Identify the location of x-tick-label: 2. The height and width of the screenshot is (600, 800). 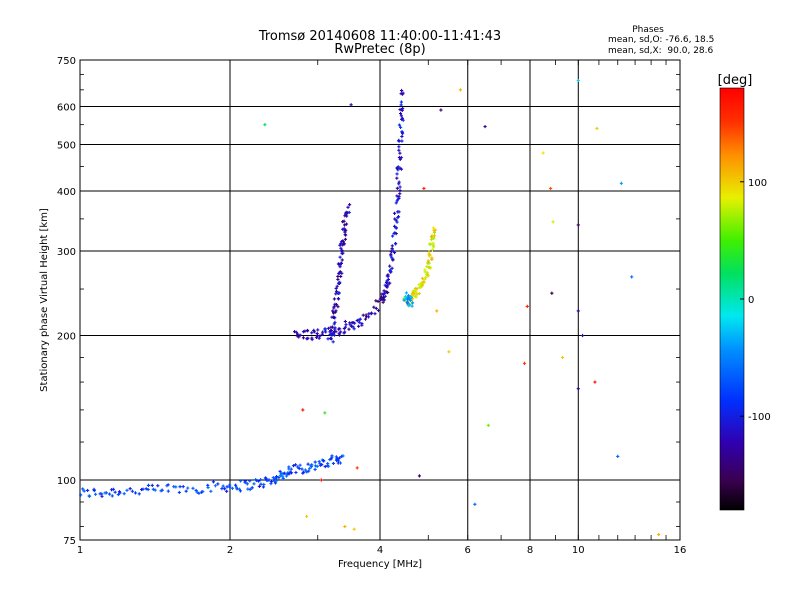
(230, 550).